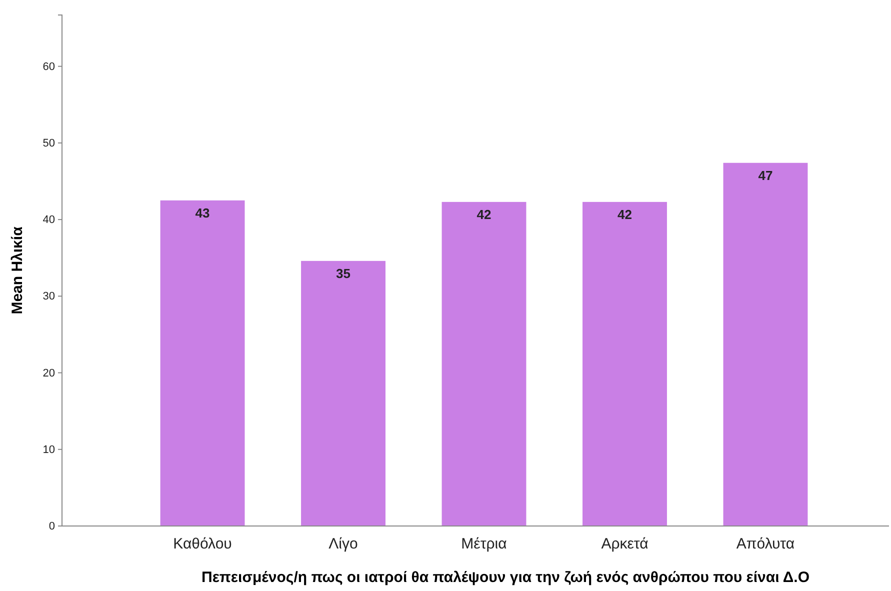 The height and width of the screenshot is (591, 891). What do you see at coordinates (625, 544) in the screenshot?
I see `x-tick-label: Αρκετά` at bounding box center [625, 544].